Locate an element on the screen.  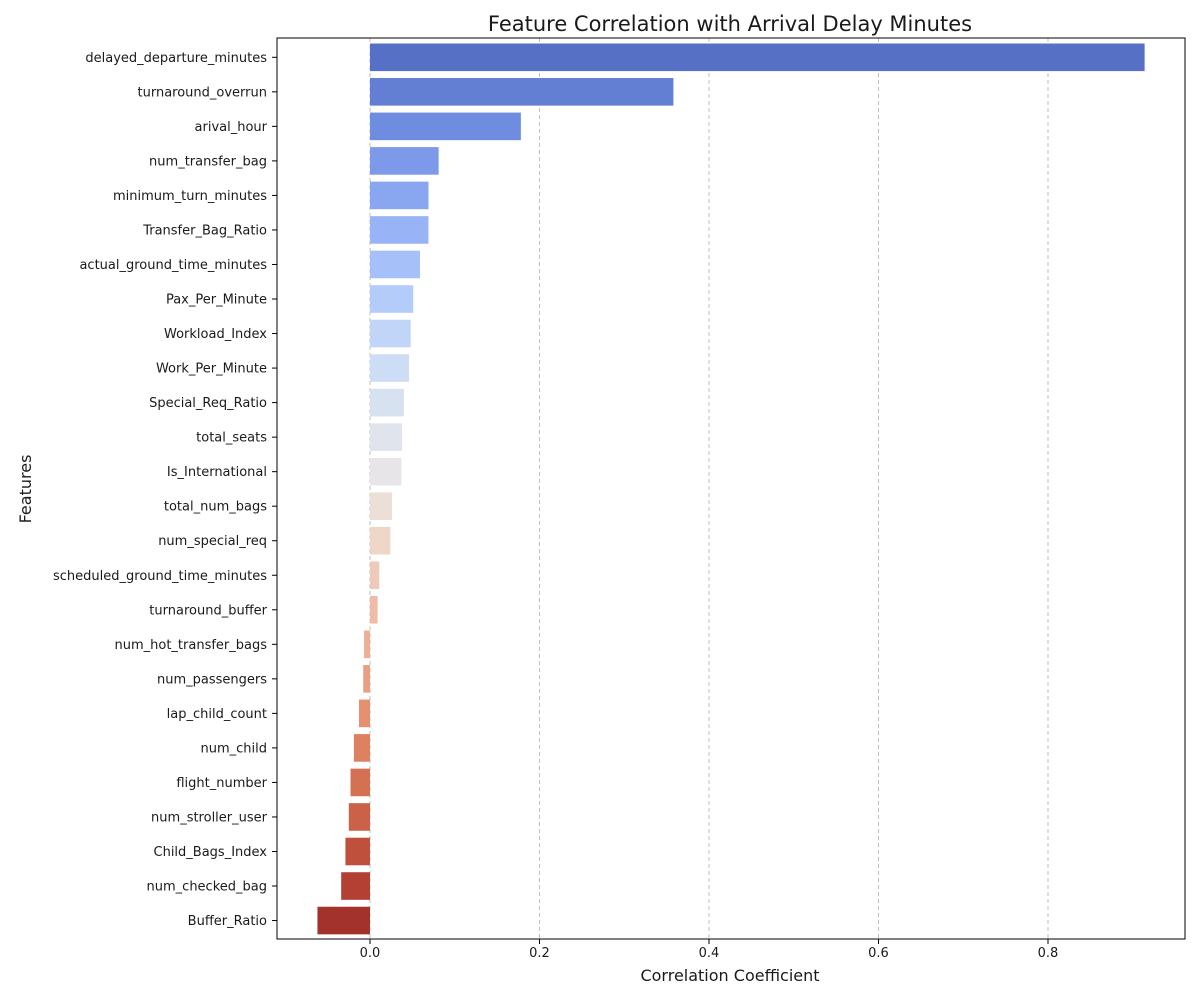
x-tick-label: 0.6 is located at coordinates (878, 953).